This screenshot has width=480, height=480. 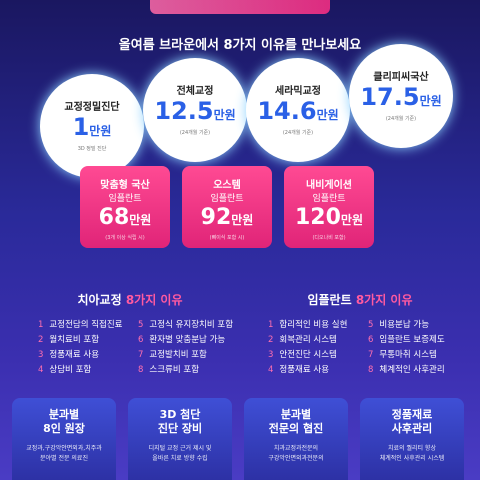 I want to click on label: 맞춤형 국산, so click(x=125, y=185).